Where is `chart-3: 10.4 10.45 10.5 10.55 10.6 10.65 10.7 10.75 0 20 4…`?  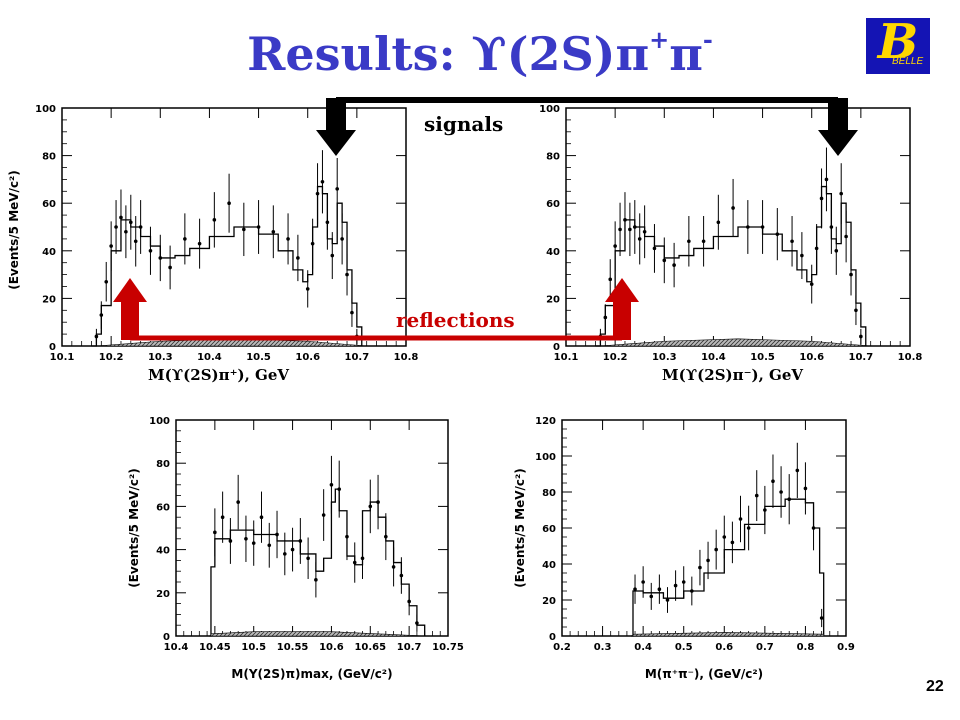 chart-3: 10.4 10.45 10.5 10.55 10.6 10.65 10.7 10.75 0 20 4… is located at coordinates (295, 548).